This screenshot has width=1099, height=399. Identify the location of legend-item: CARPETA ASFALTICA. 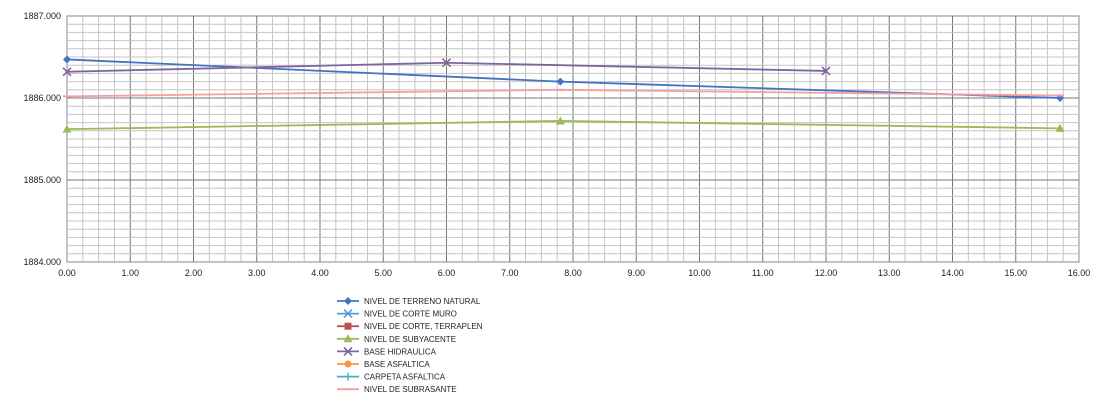
(391, 377).